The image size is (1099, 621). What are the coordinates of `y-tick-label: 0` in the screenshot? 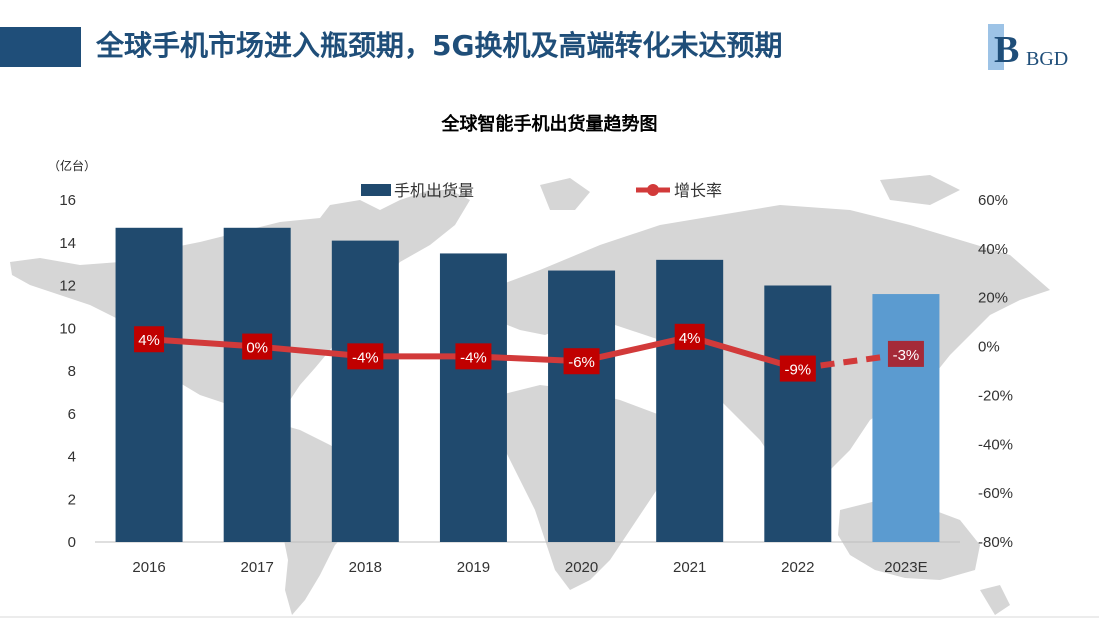 It's located at (72, 542).